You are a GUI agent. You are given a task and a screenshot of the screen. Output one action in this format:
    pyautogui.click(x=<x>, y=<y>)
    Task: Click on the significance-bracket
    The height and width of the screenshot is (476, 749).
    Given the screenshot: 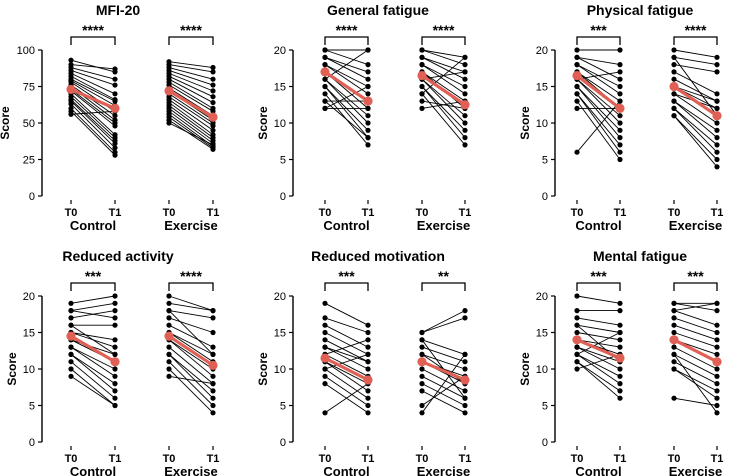 What is the action you would take?
    pyautogui.click(x=191, y=40)
    